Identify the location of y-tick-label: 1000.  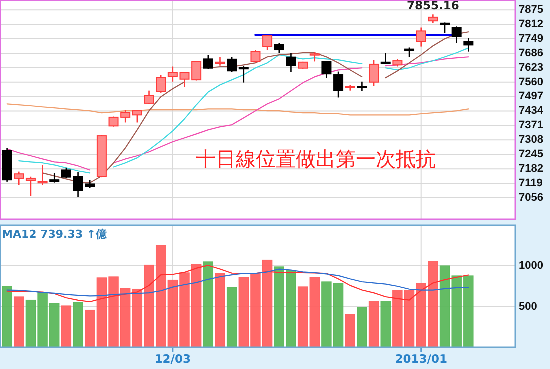
(531, 266).